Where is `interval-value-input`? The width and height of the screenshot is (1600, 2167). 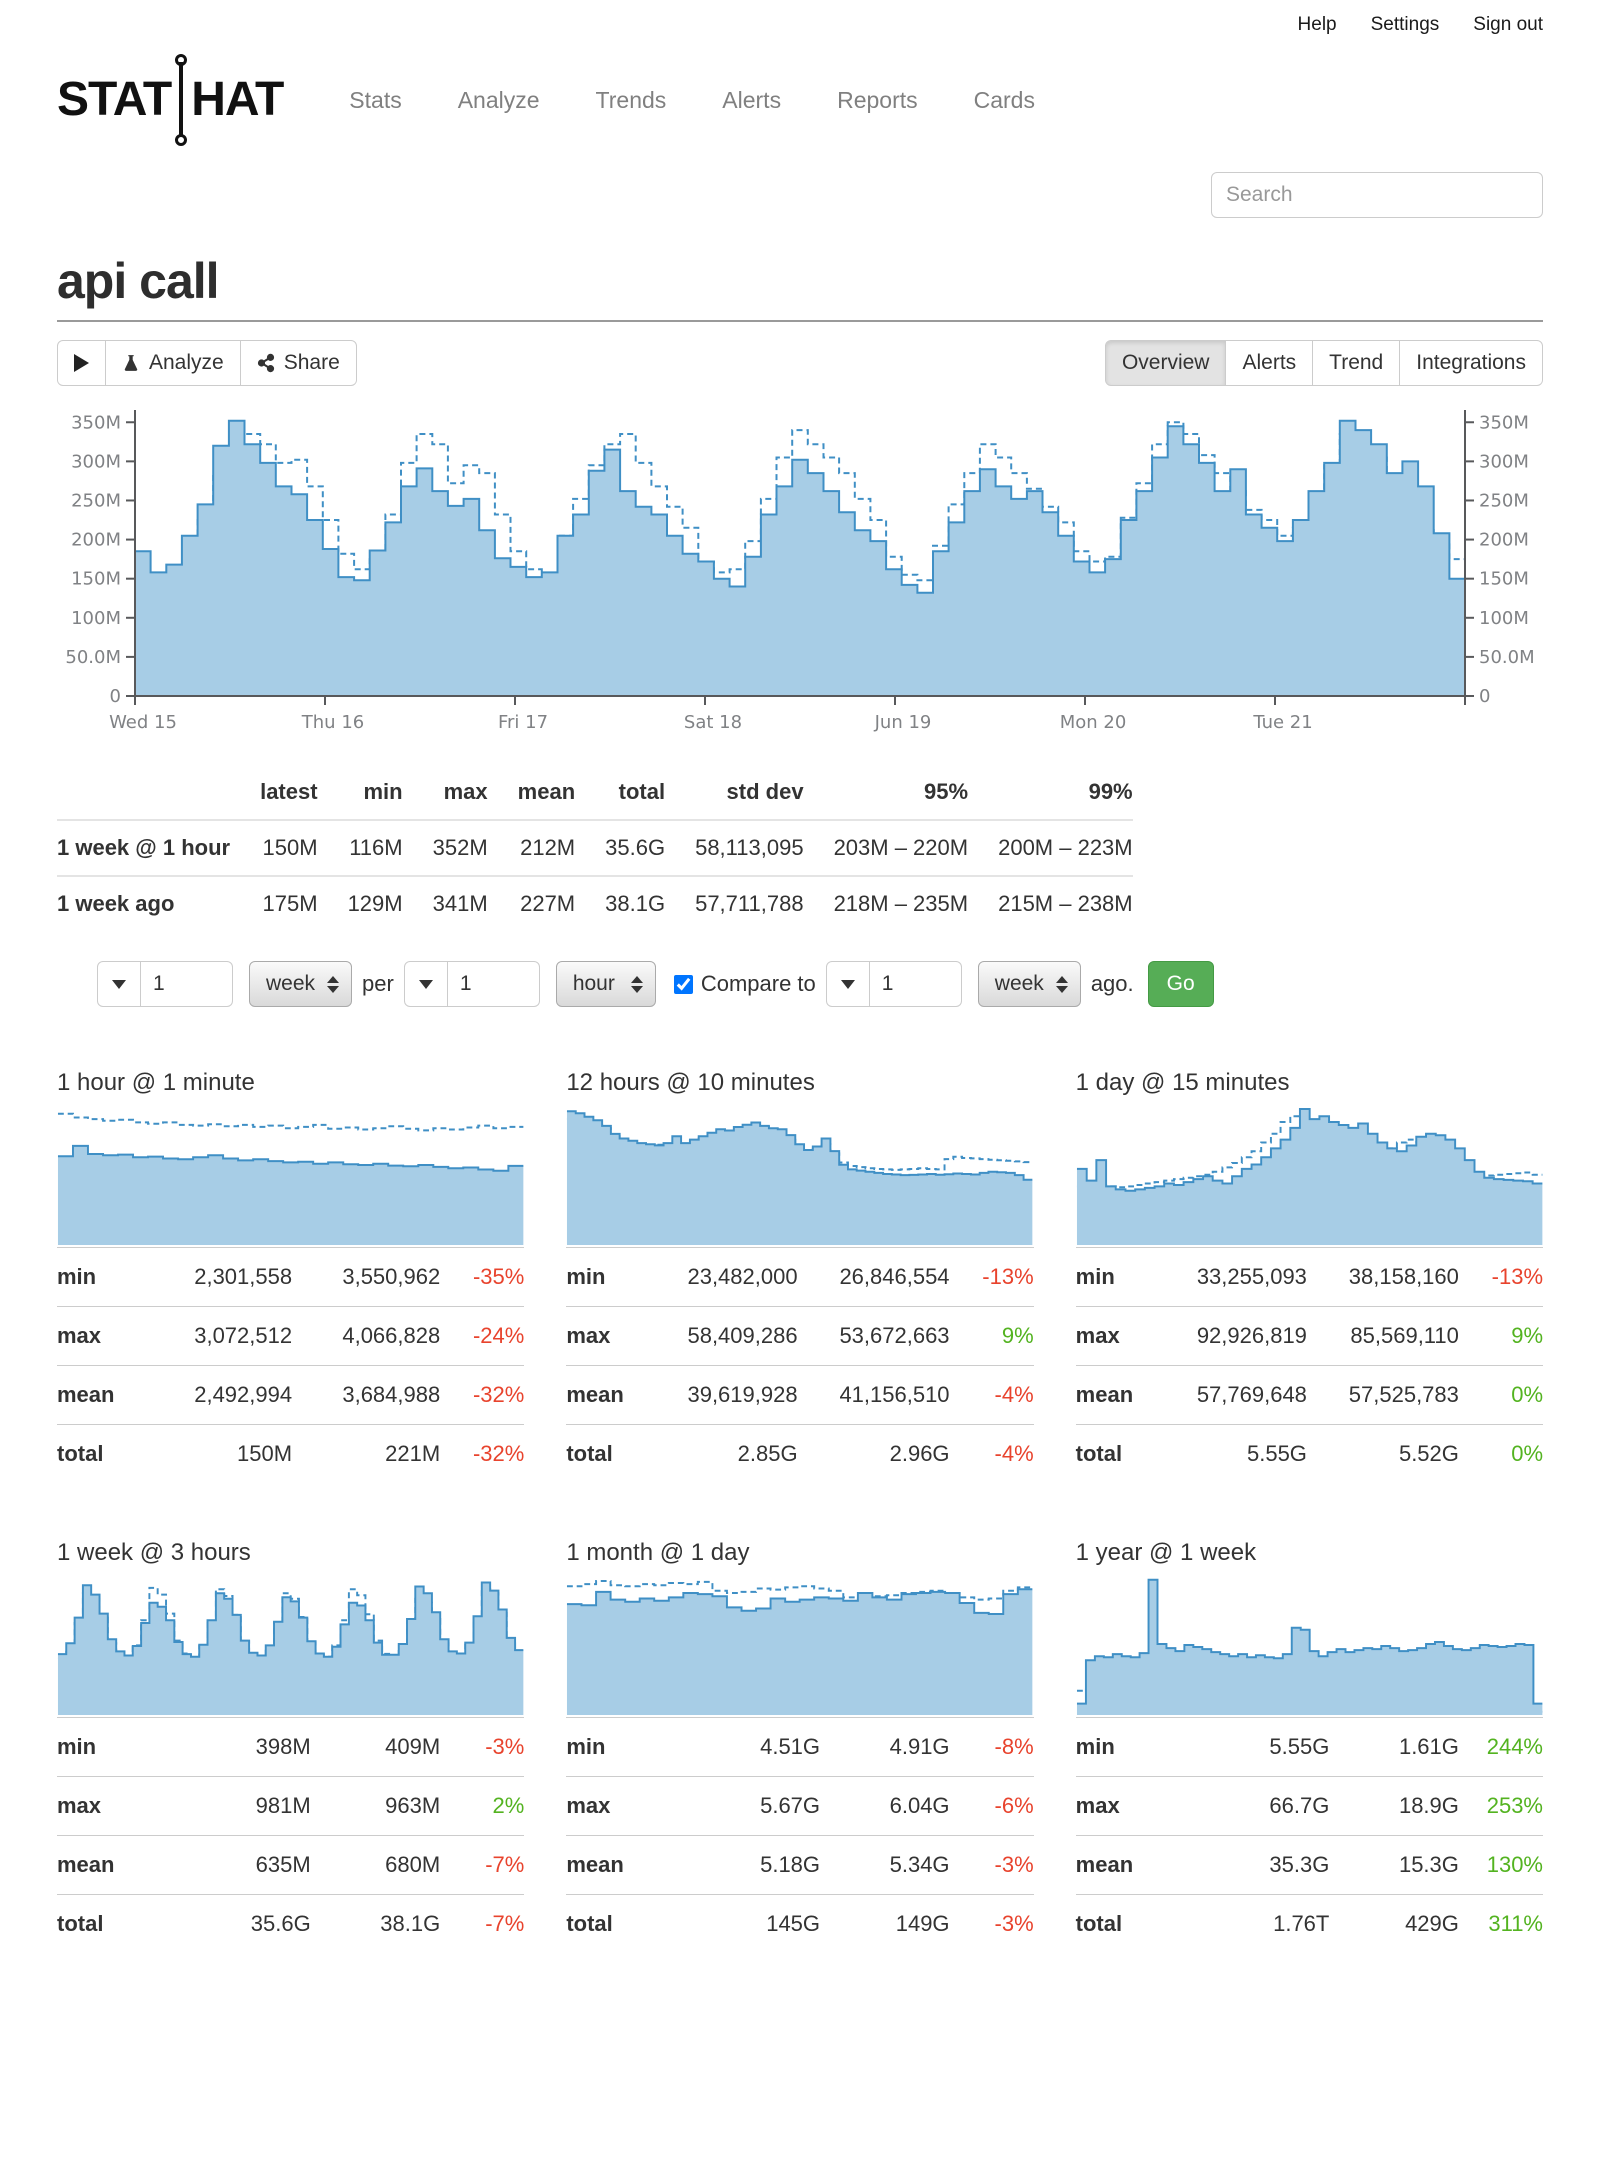
interval-value-input is located at coordinates (493, 984).